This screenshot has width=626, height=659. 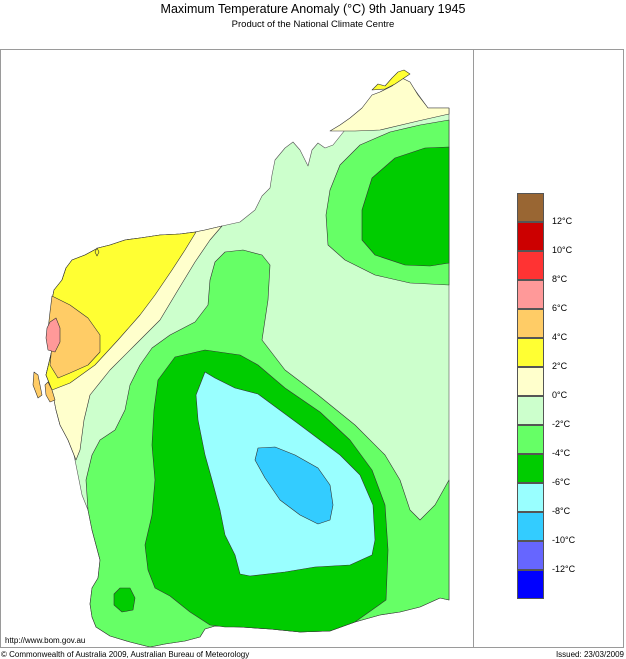 What do you see at coordinates (45, 640) in the screenshot?
I see `source-url: http://www.bom.gov.au` at bounding box center [45, 640].